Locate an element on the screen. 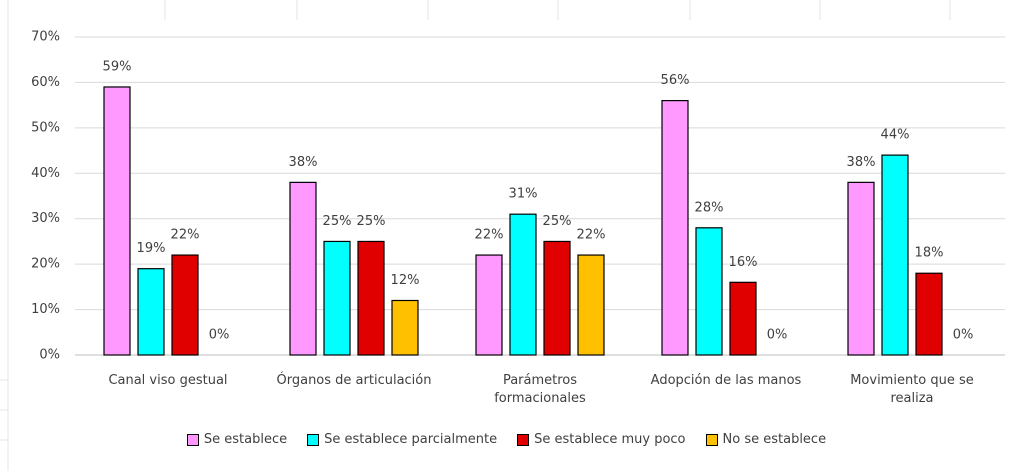 The height and width of the screenshot is (471, 1013). y-tick-label: 0% is located at coordinates (49, 355).